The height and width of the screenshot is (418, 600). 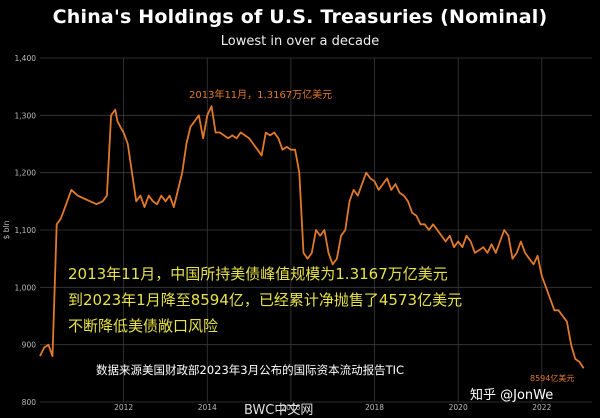 What do you see at coordinates (261, 95) in the screenshot?
I see `peak-annotation: 2013年11月，1.3167万亿美元` at bounding box center [261, 95].